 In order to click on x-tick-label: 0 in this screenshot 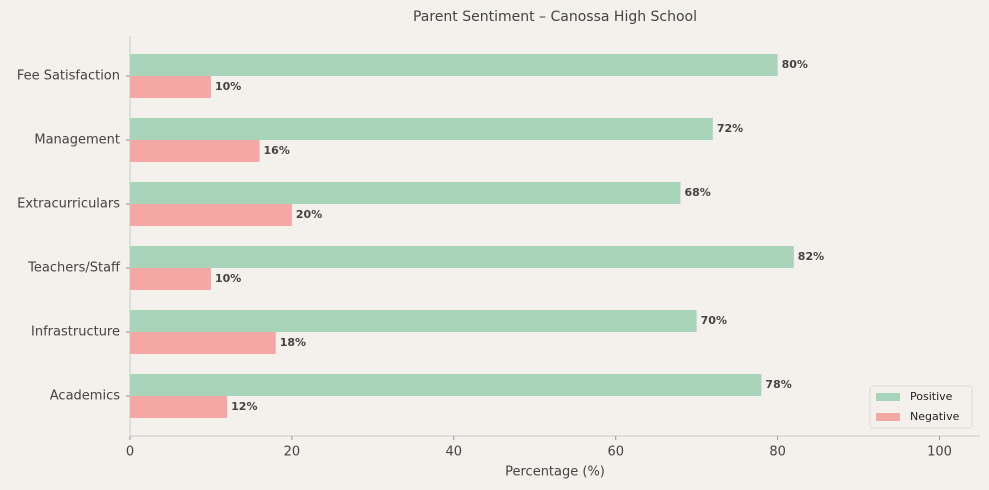, I will do `click(130, 452)`.